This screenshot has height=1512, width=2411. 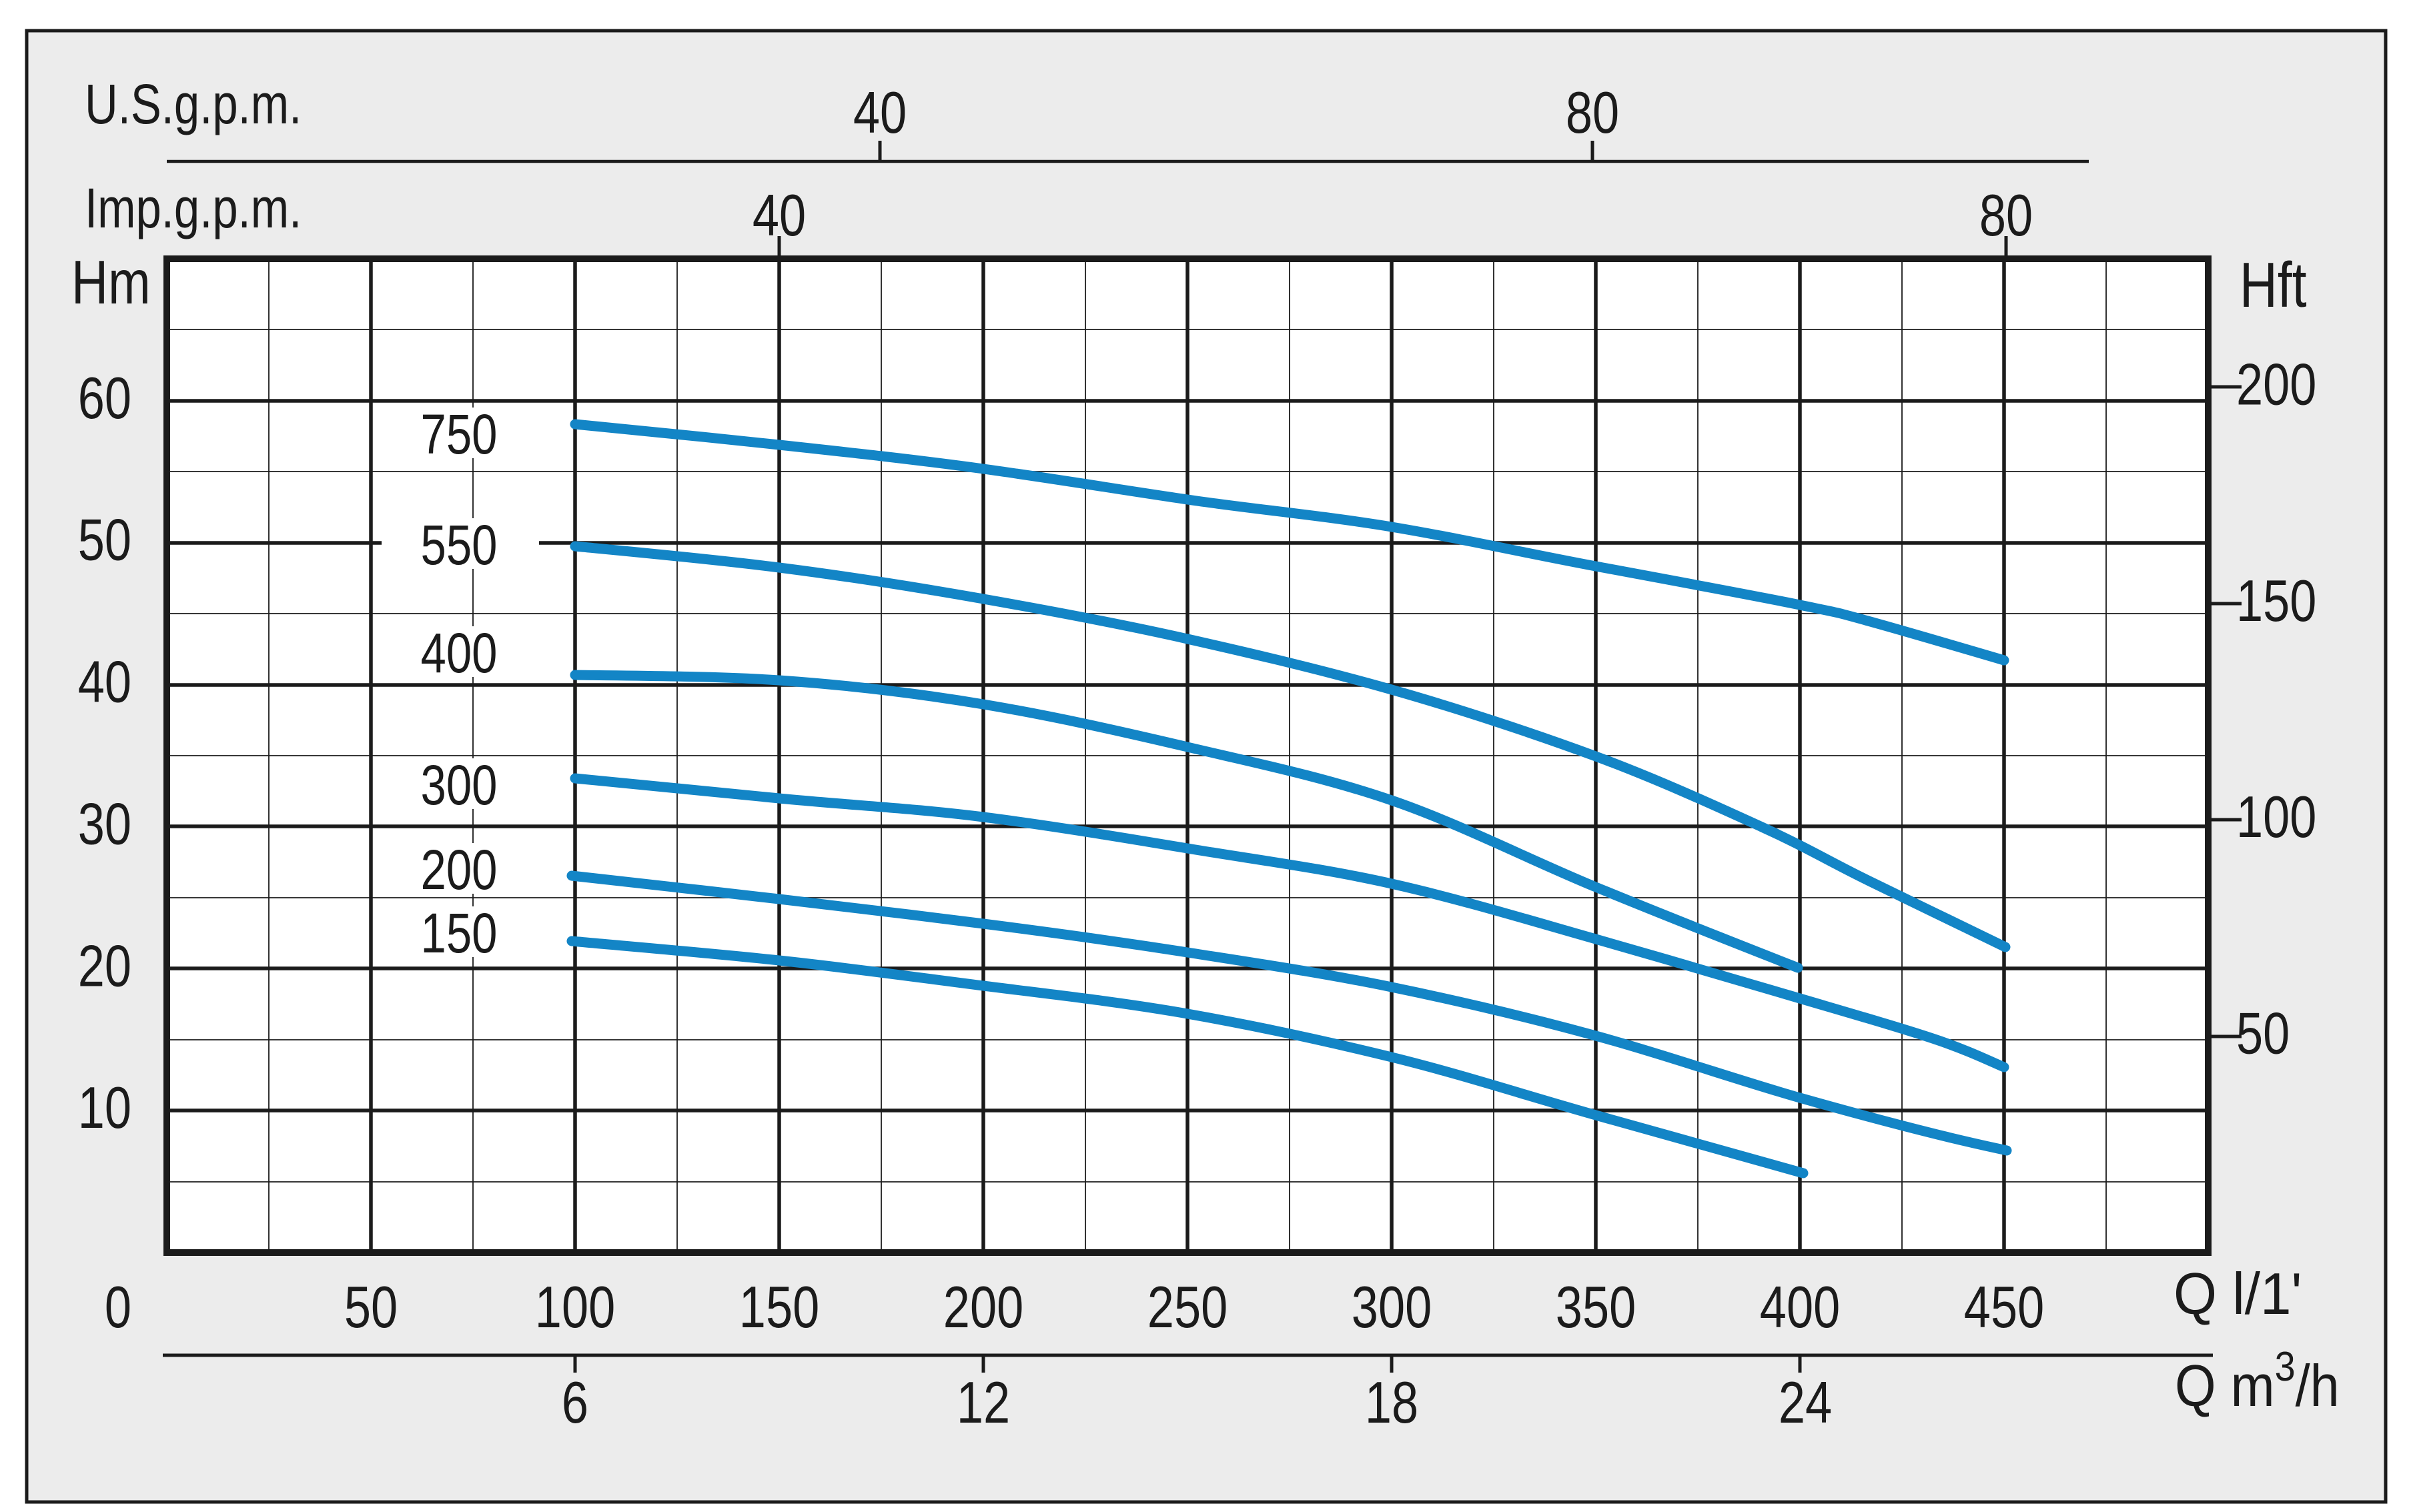 I want to click on svg-text: 12, so click(x=984, y=1403).